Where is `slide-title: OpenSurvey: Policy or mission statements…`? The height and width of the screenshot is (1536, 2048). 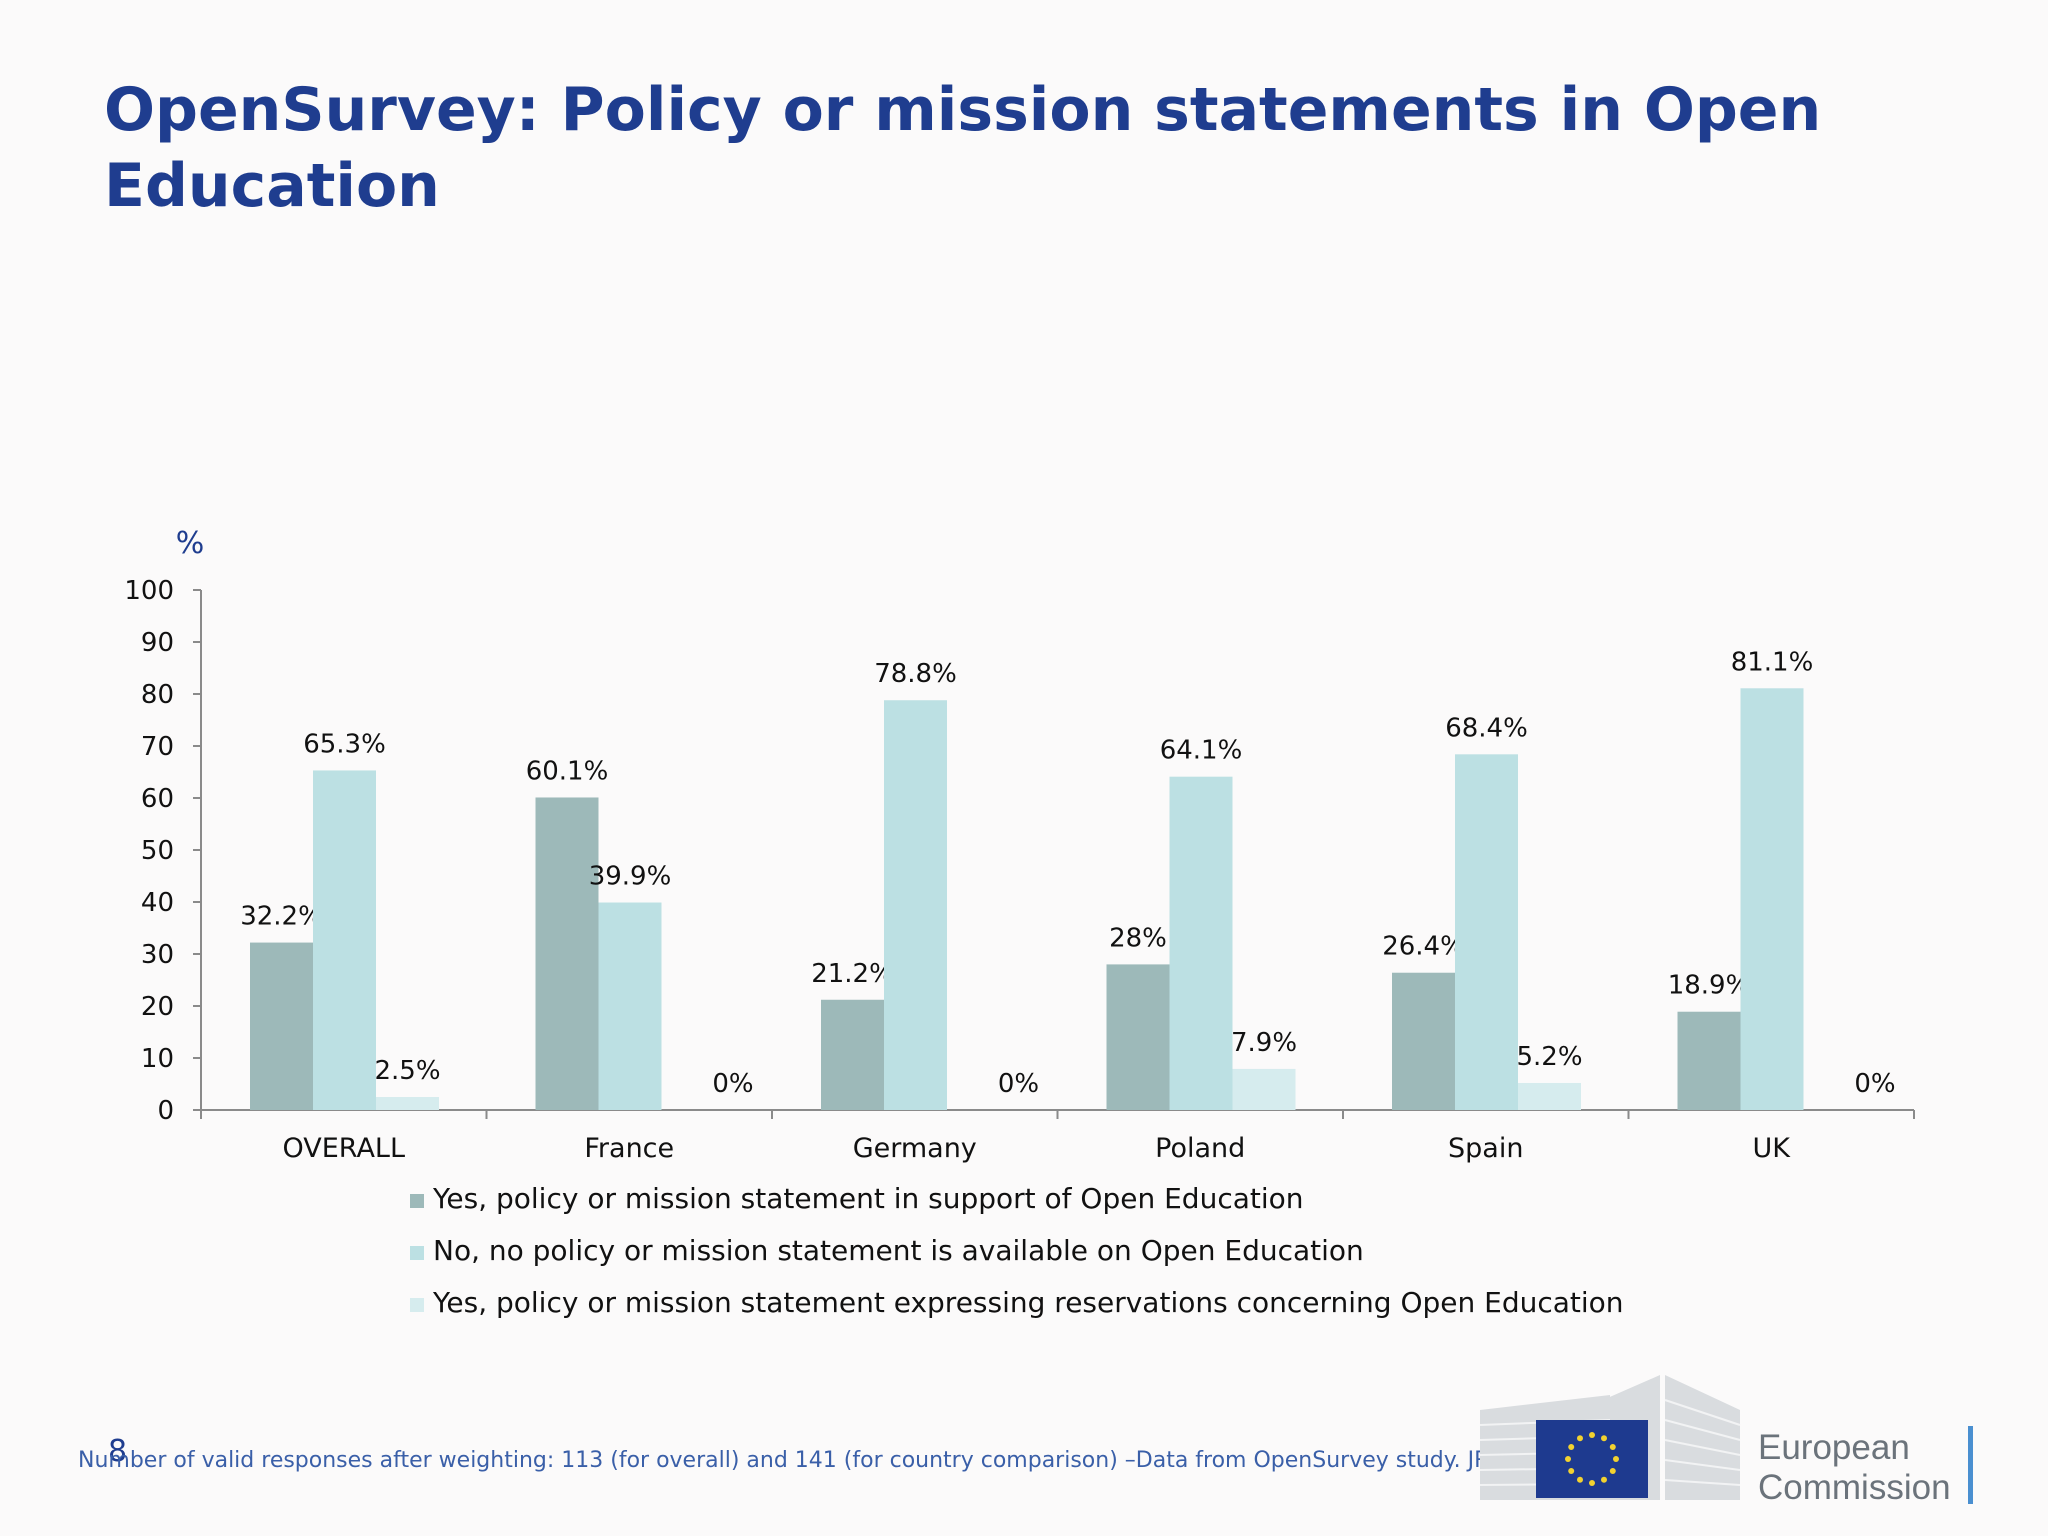
slide-title: OpenSurvey: Policy or mission statements… is located at coordinates (963, 148).